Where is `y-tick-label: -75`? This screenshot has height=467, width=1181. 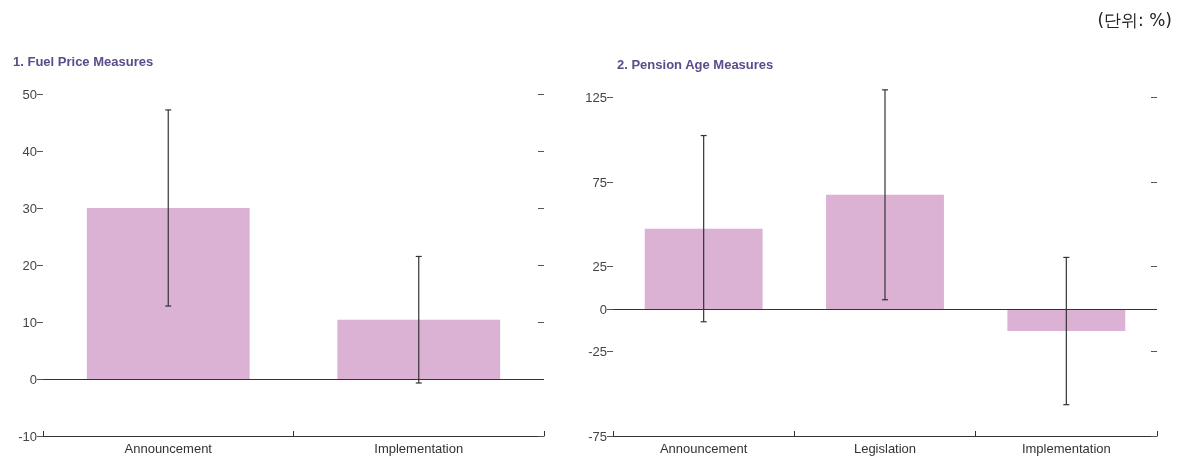
y-tick-label: -75 is located at coordinates (597, 436).